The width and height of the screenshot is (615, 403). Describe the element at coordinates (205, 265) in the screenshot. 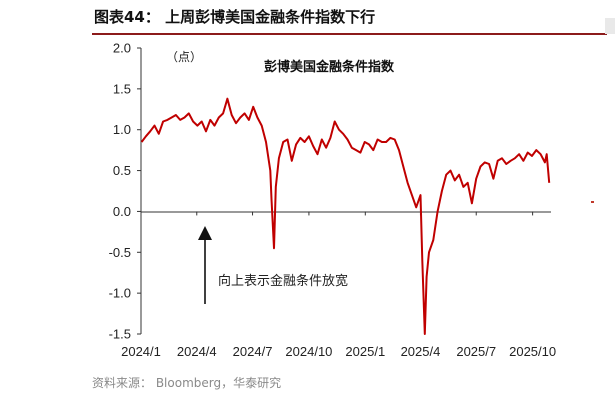

I see `annotation-arrow` at that location.